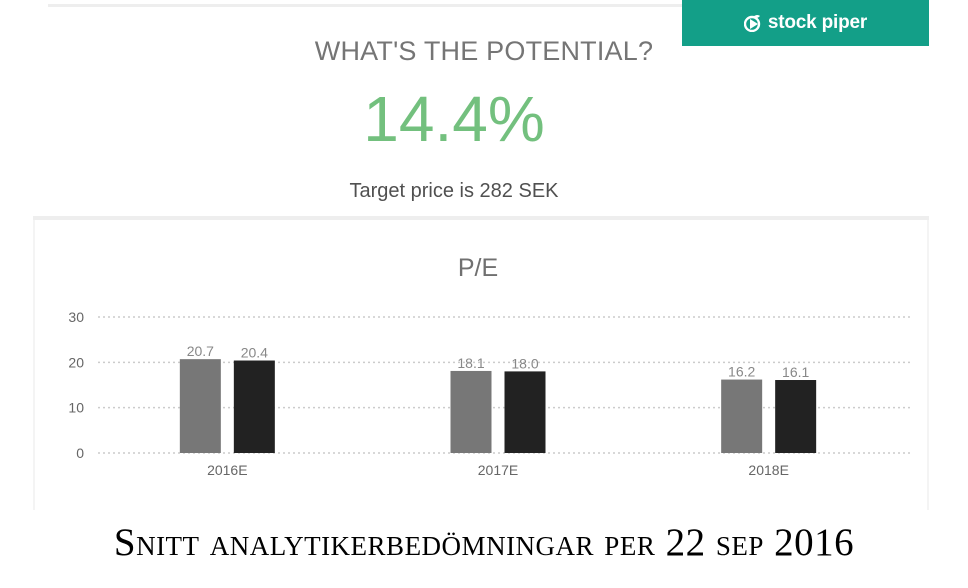 The height and width of the screenshot is (588, 968). What do you see at coordinates (80, 453) in the screenshot?
I see `y-tick-label: 0` at bounding box center [80, 453].